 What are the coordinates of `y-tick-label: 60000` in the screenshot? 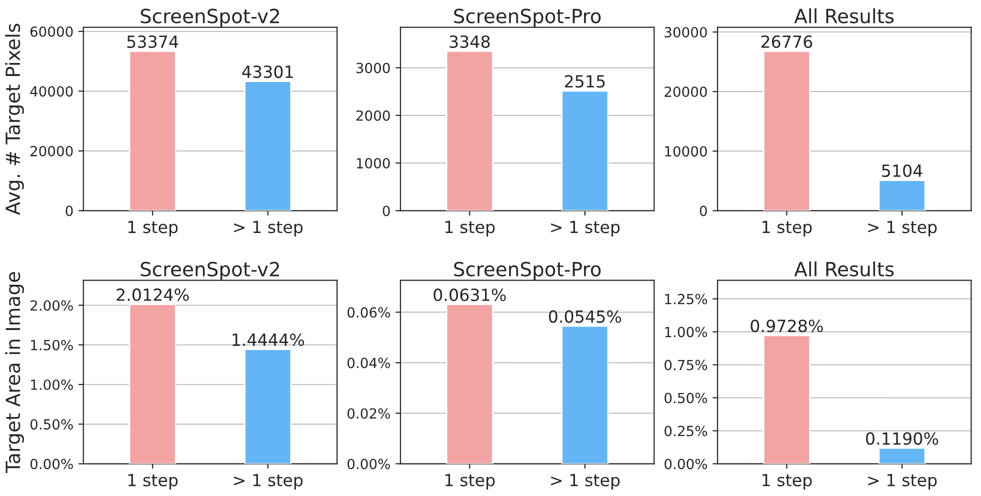 It's located at (51, 31).